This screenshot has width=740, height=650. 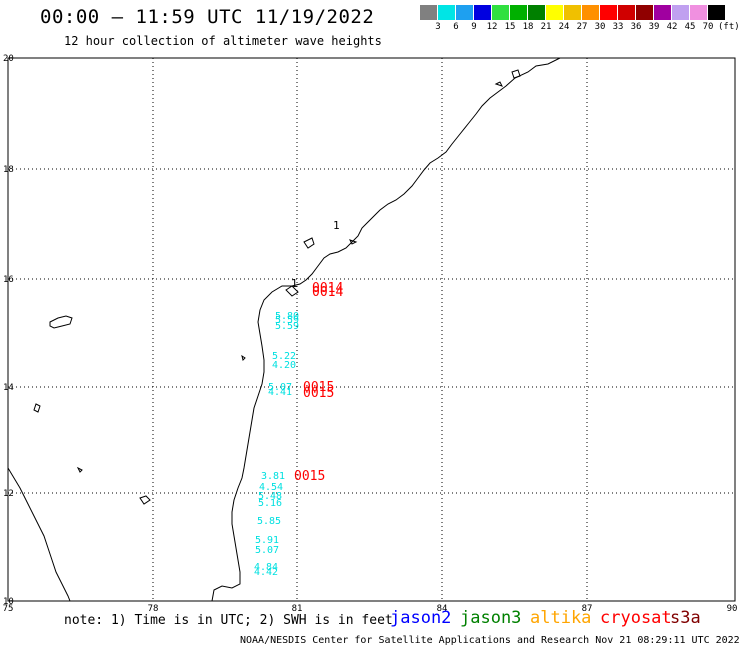 What do you see at coordinates (297, 609) in the screenshot?
I see `lon-label: 81` at bounding box center [297, 609].